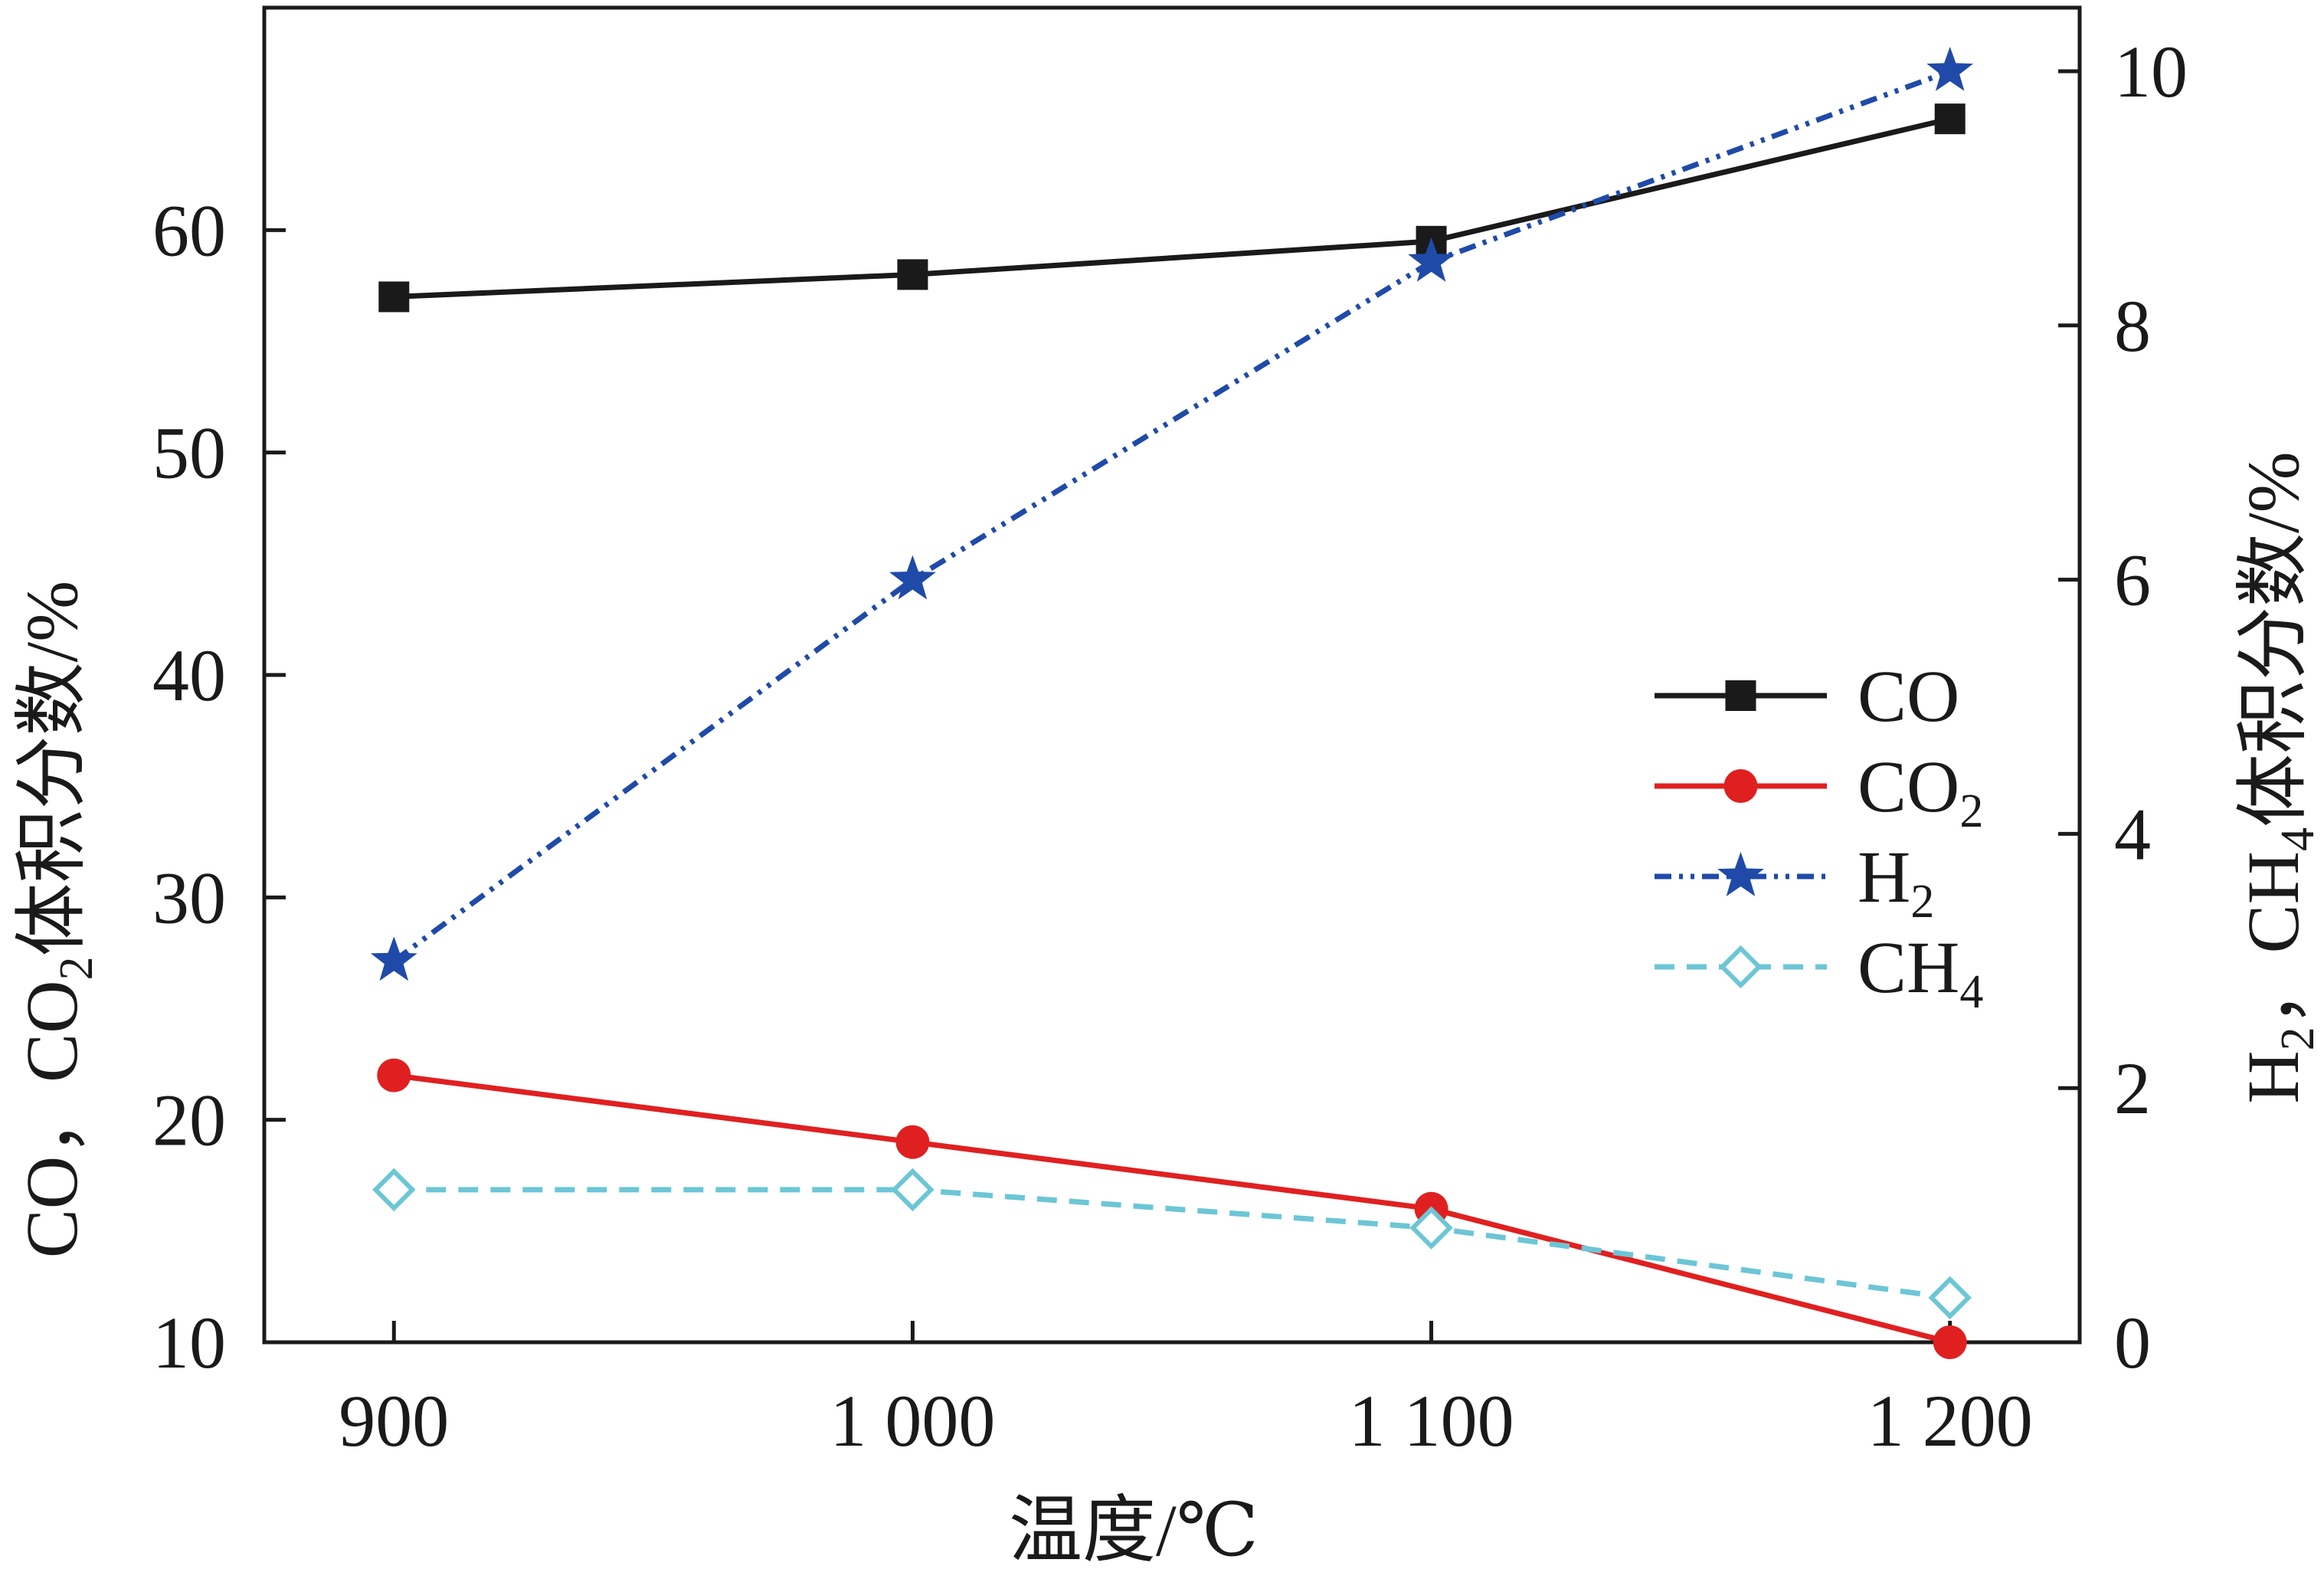  Describe the element at coordinates (1740, 874) in the screenshot. I see `legend-marker-h2` at that location.